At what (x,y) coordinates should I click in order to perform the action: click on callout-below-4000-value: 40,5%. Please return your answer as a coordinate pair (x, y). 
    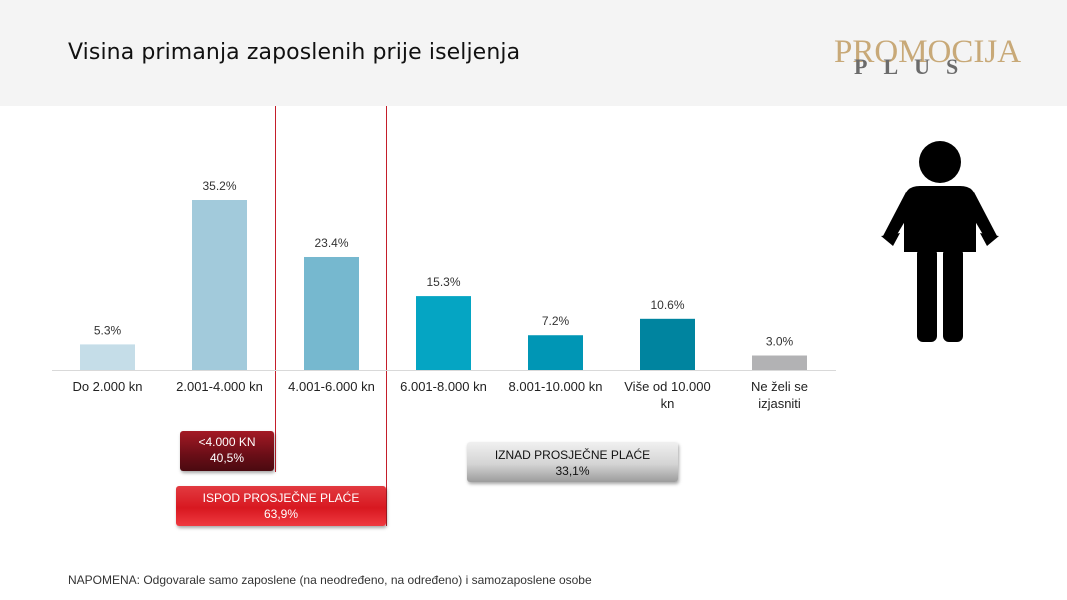
    Looking at the image, I should click on (227, 458).